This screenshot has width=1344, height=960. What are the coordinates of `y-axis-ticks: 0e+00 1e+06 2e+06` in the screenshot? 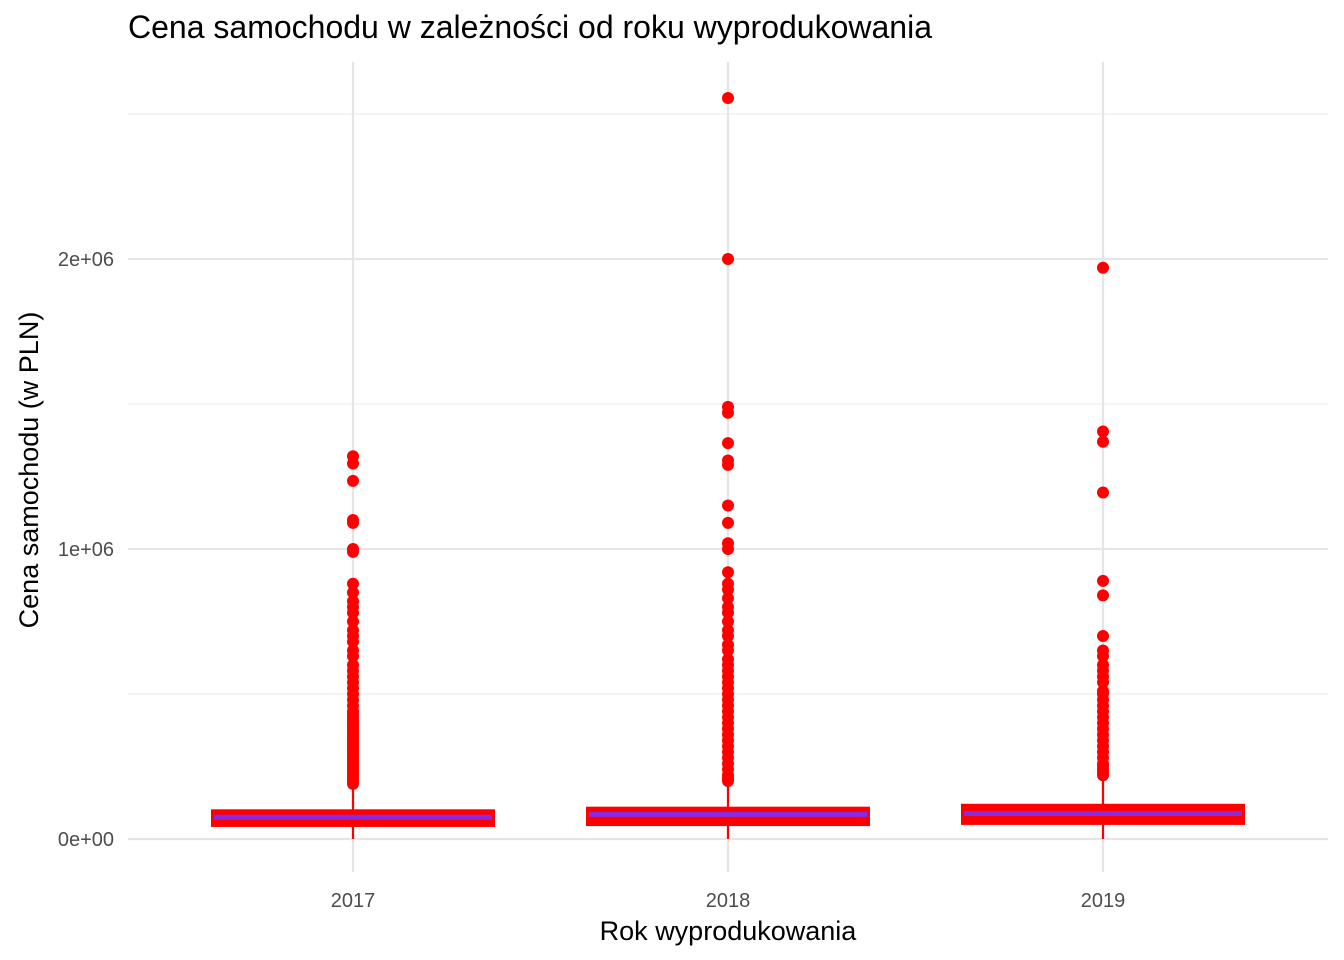 It's located at (86, 550).